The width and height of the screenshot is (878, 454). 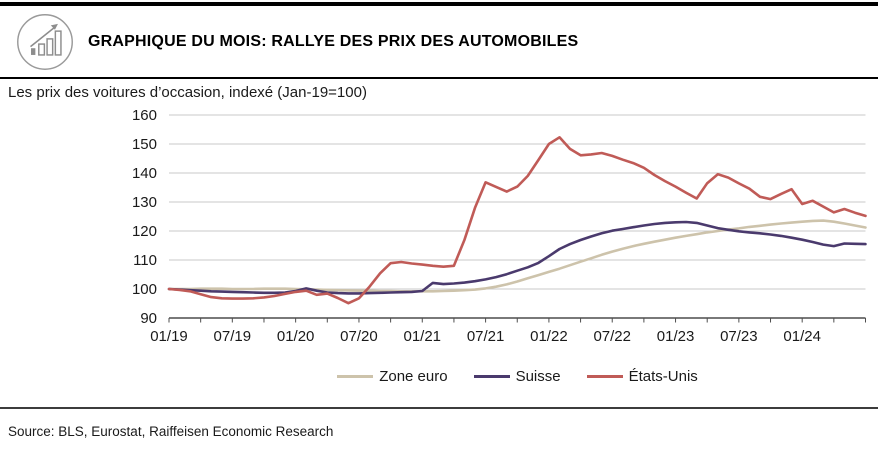 I want to click on legend-item-etats-unis: États-Unis, so click(x=642, y=376).